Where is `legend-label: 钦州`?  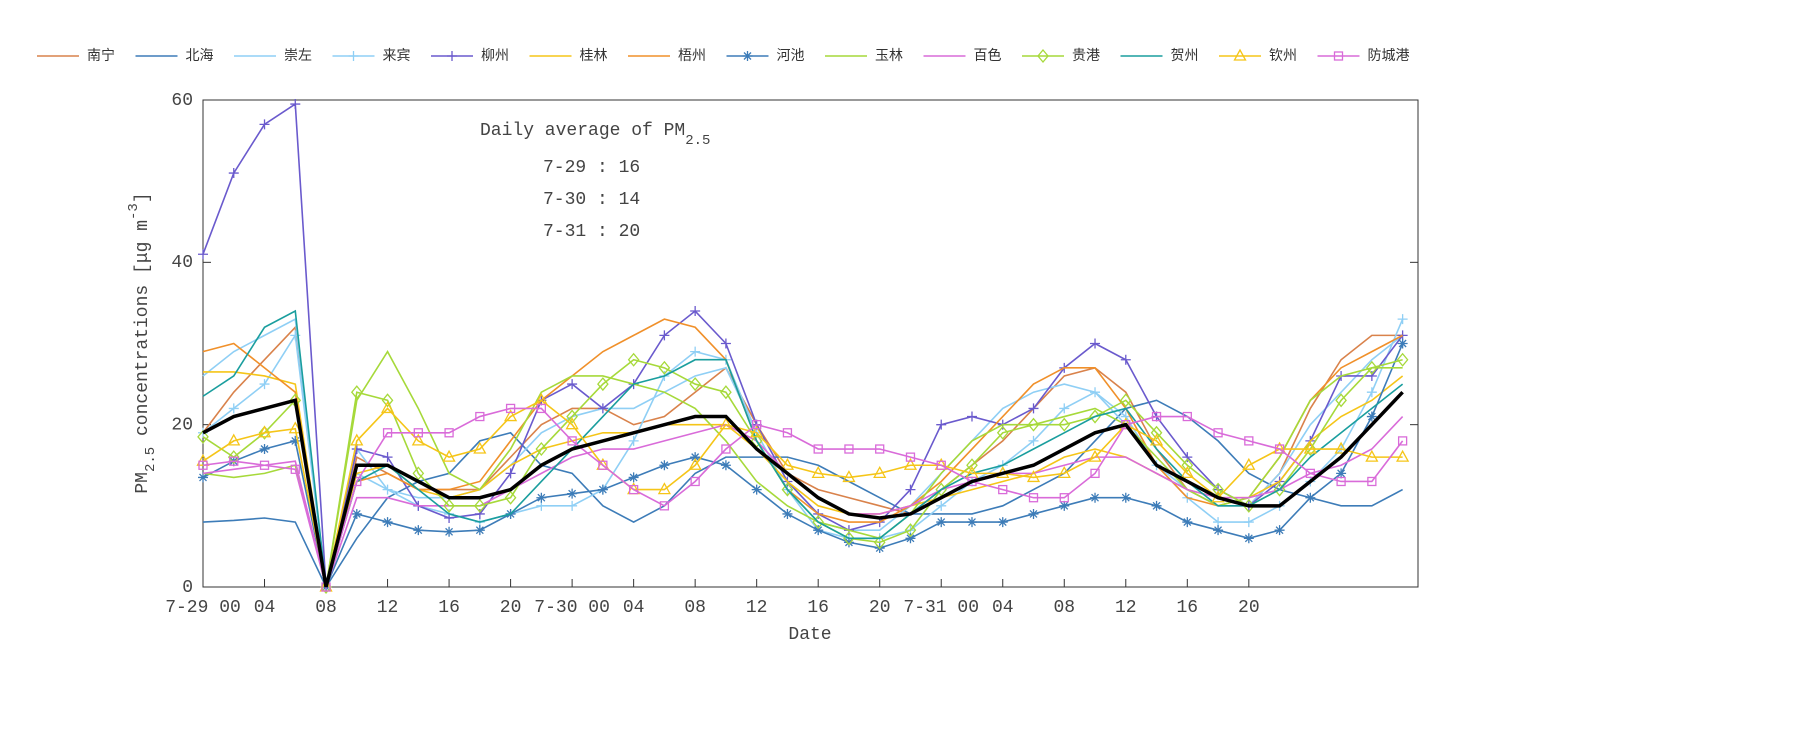 legend-label: 钦州 is located at coordinates (1283, 56).